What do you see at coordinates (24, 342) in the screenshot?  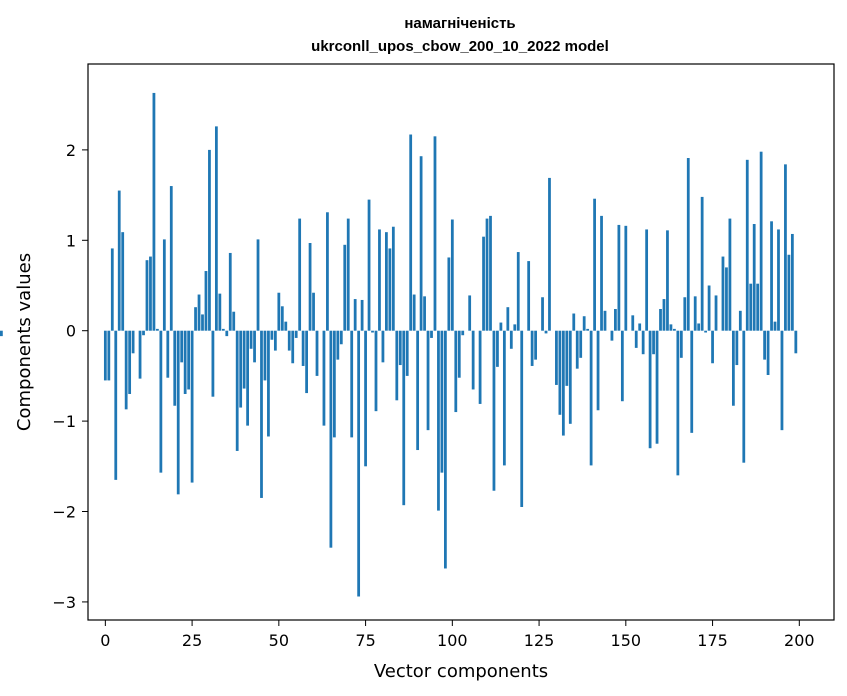 I see `y-axis-label: Components values` at bounding box center [24, 342].